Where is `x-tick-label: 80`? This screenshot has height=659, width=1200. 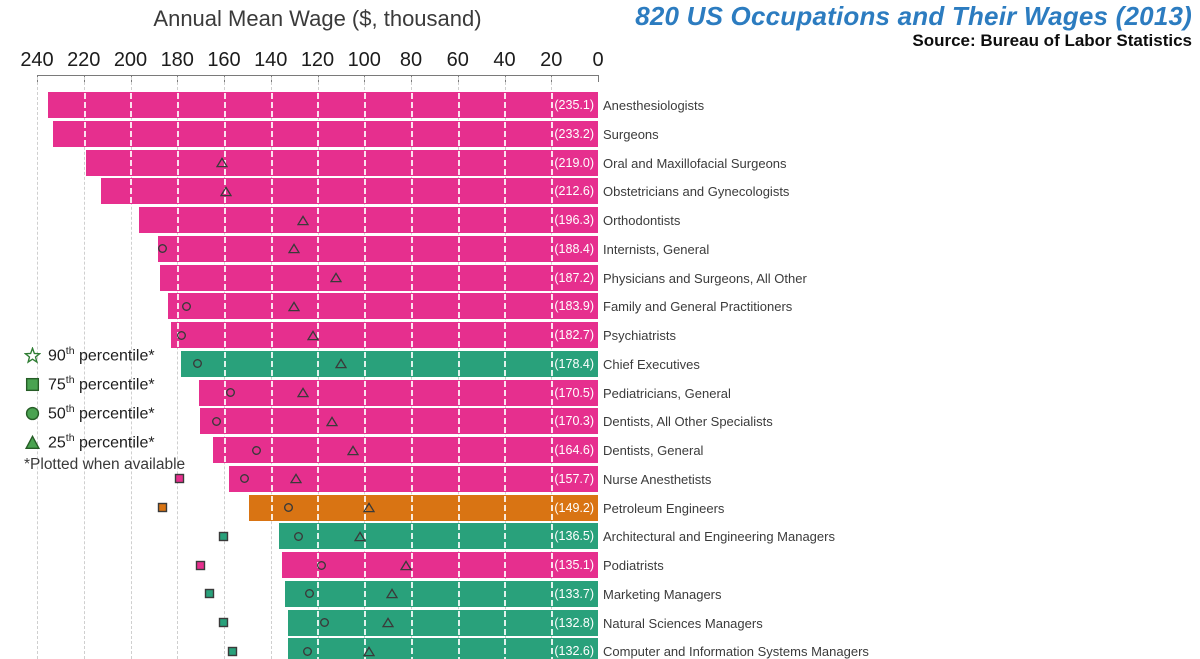
x-tick-label: 80 is located at coordinates (411, 60).